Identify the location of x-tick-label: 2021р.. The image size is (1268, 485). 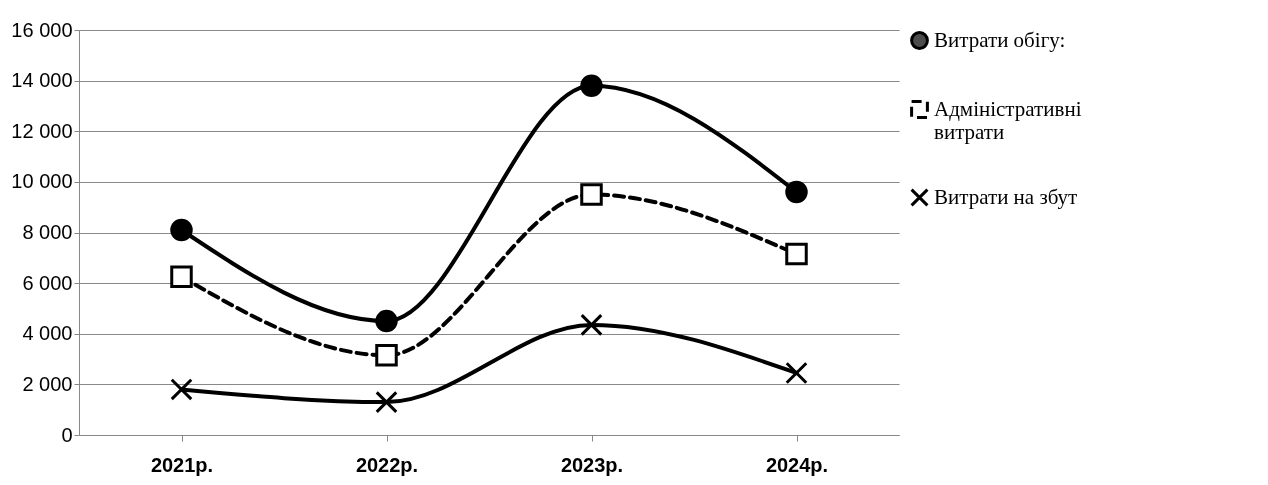
(182, 464).